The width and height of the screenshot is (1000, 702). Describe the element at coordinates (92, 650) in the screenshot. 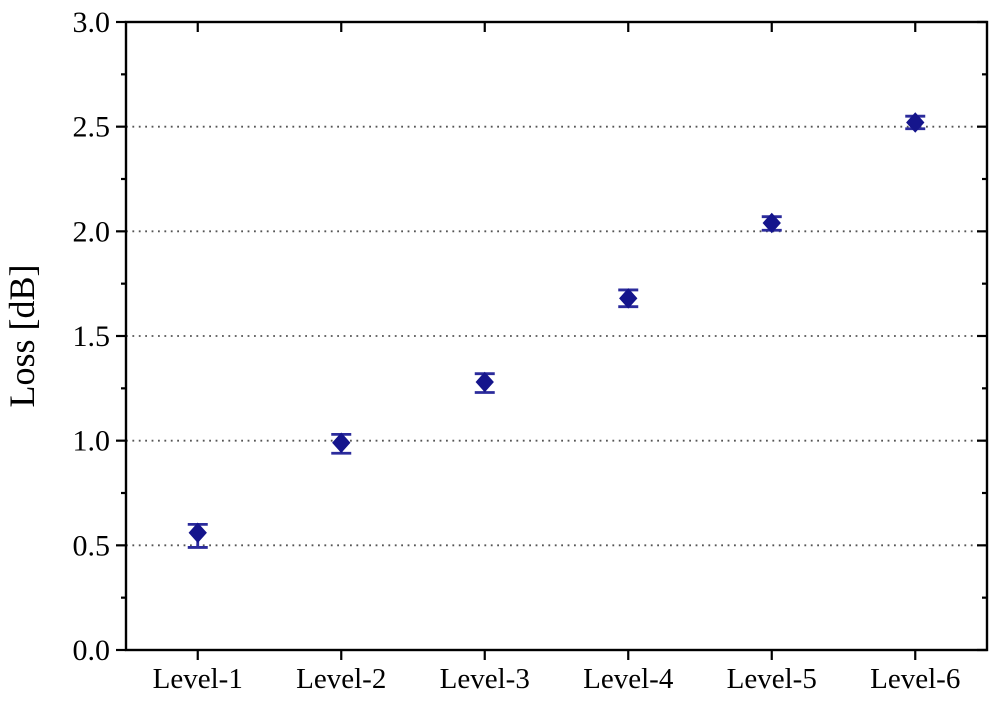

I see `y-tick-label: 0.0` at that location.